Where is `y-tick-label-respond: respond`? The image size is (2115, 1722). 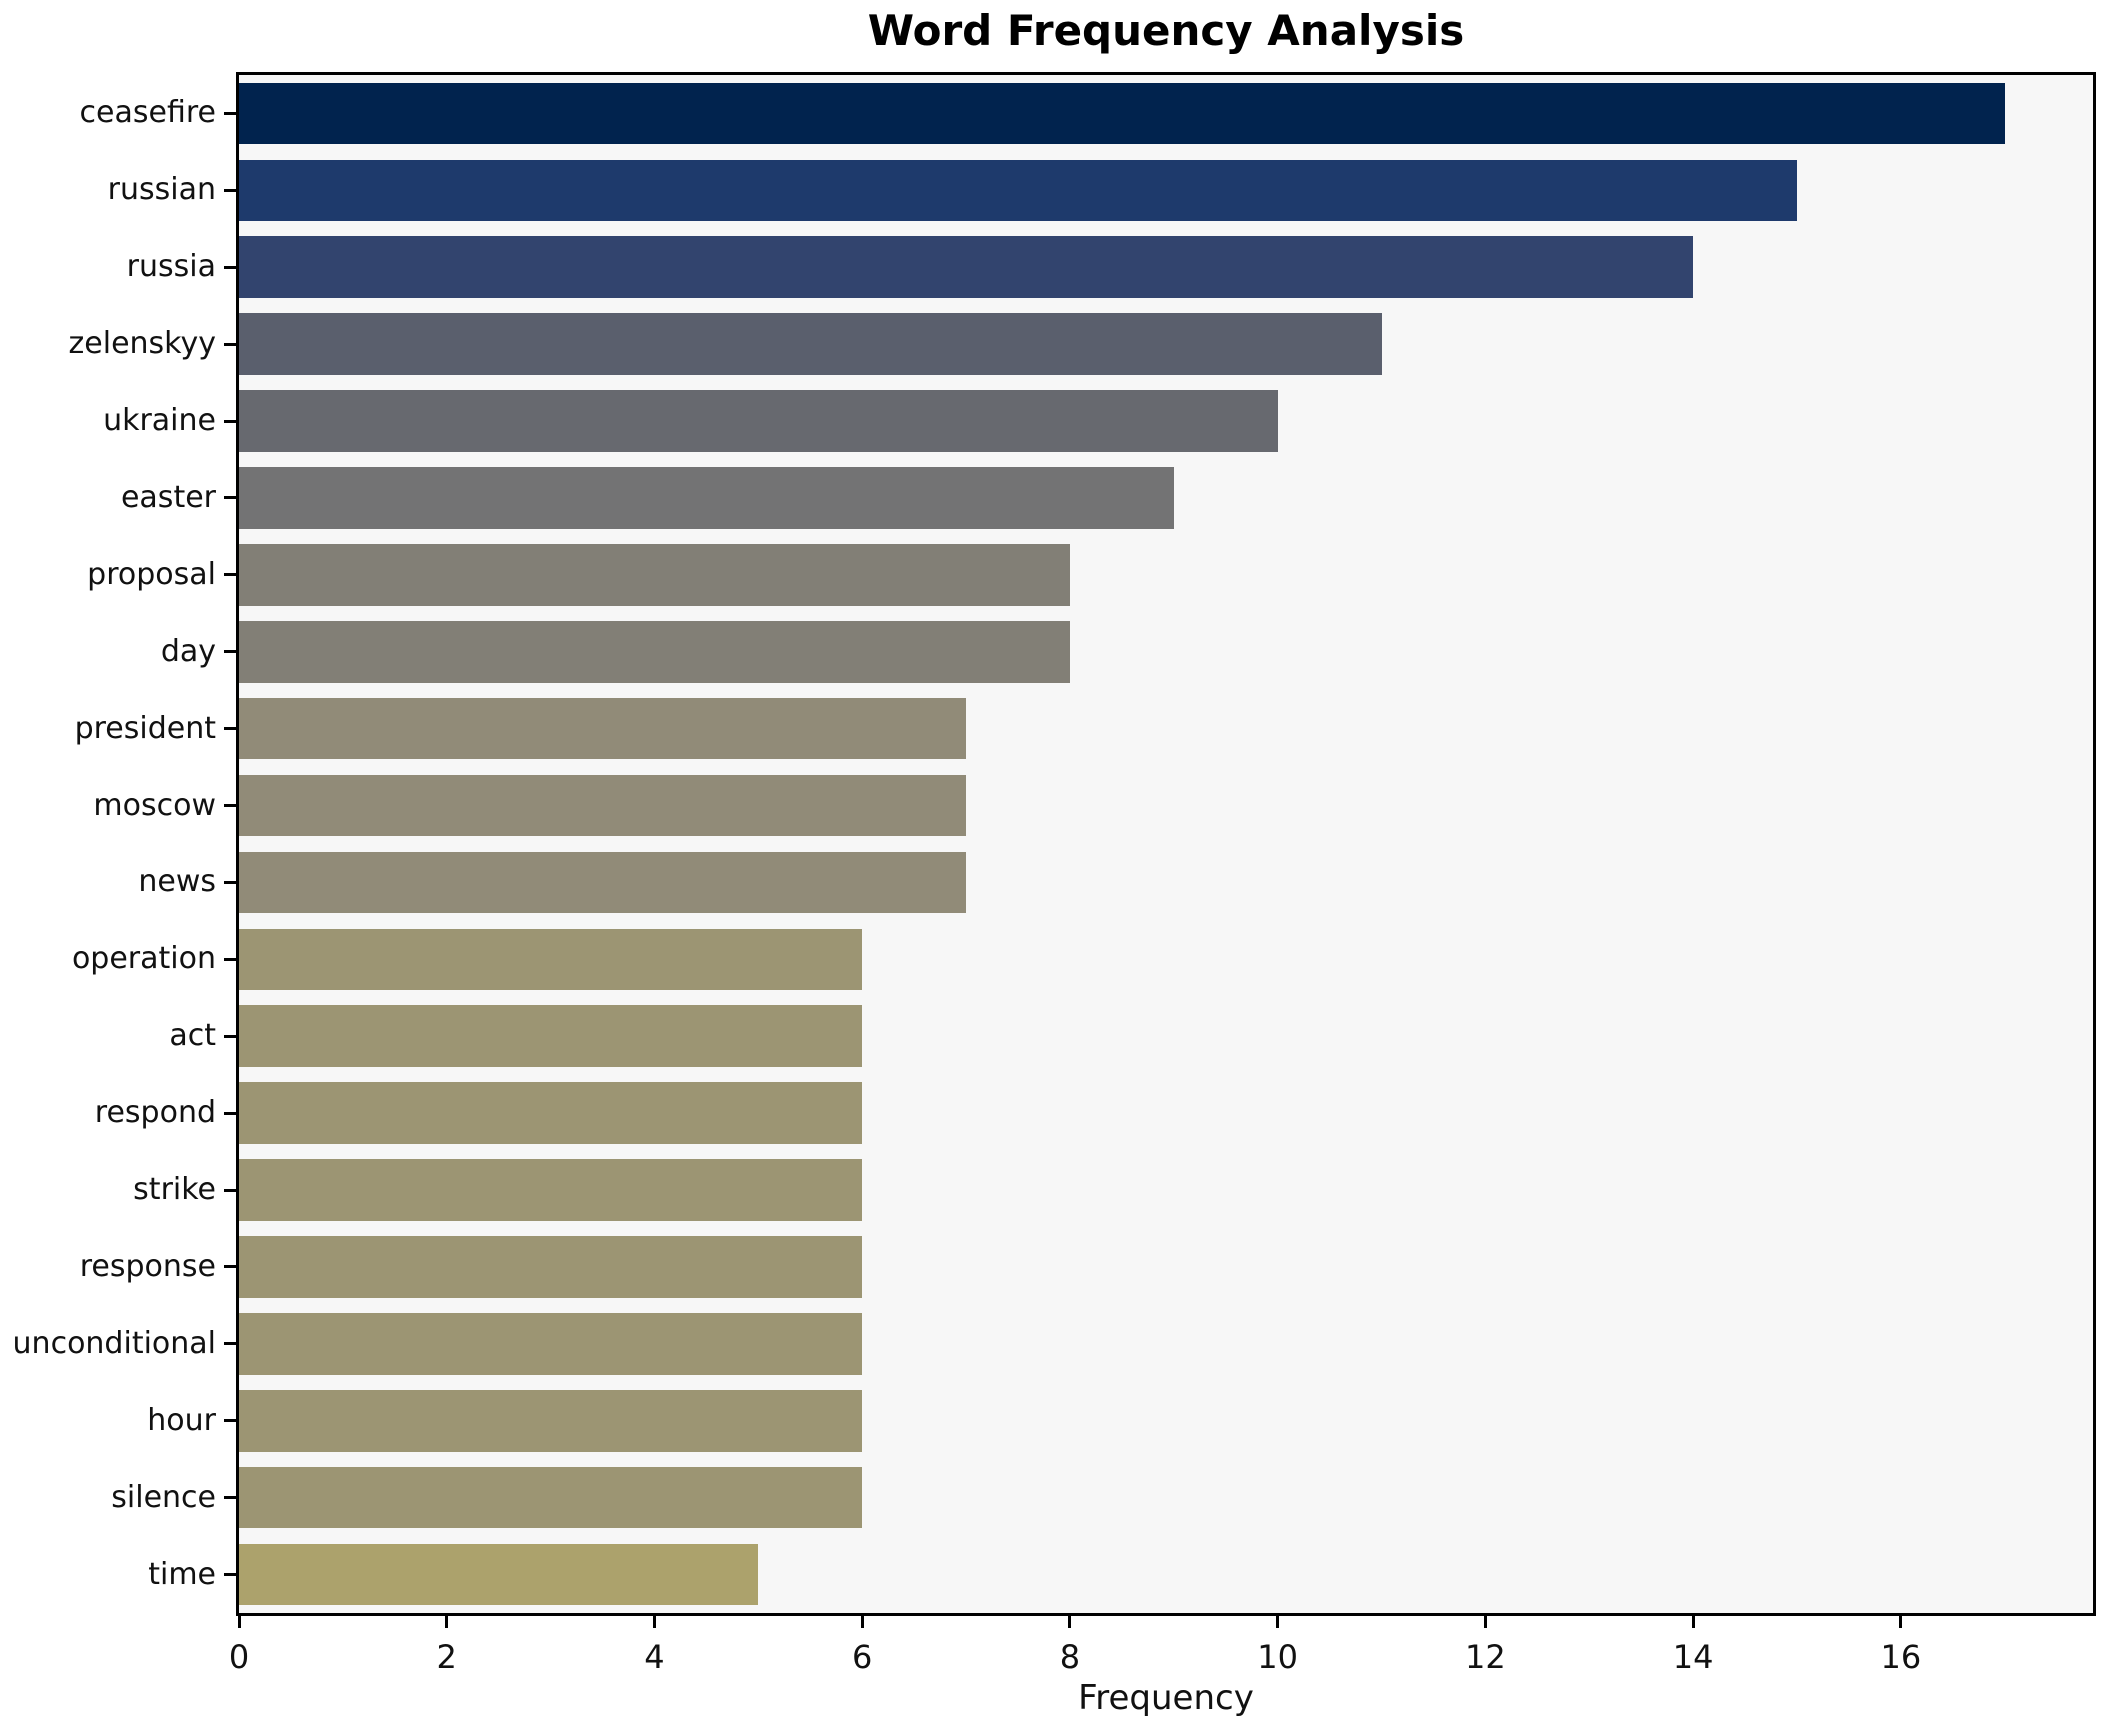 y-tick-label-respond: respond is located at coordinates (155, 1113).